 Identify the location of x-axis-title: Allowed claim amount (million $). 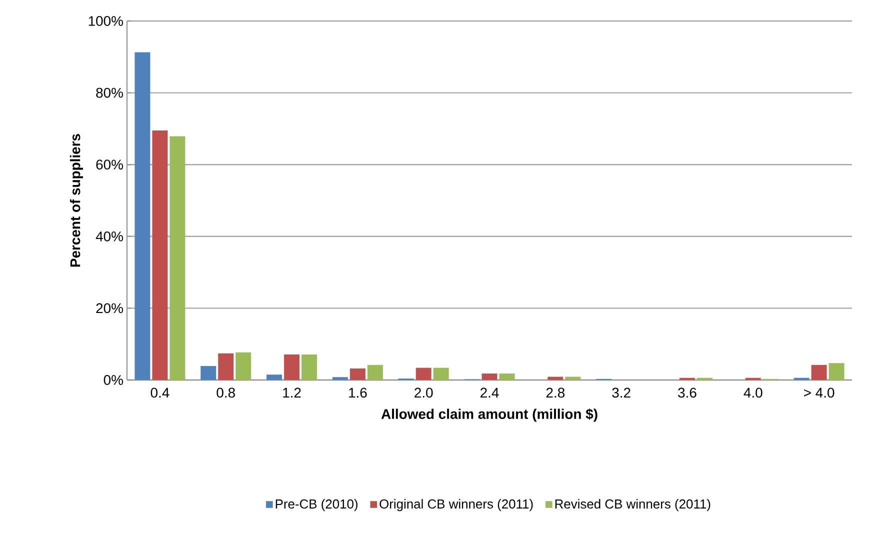
(489, 415).